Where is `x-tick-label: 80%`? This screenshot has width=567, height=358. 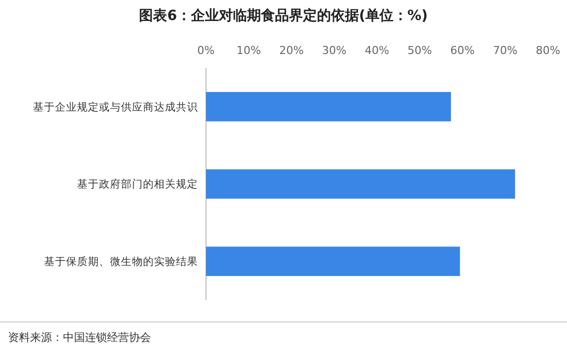 x-tick-label: 80% is located at coordinates (548, 50).